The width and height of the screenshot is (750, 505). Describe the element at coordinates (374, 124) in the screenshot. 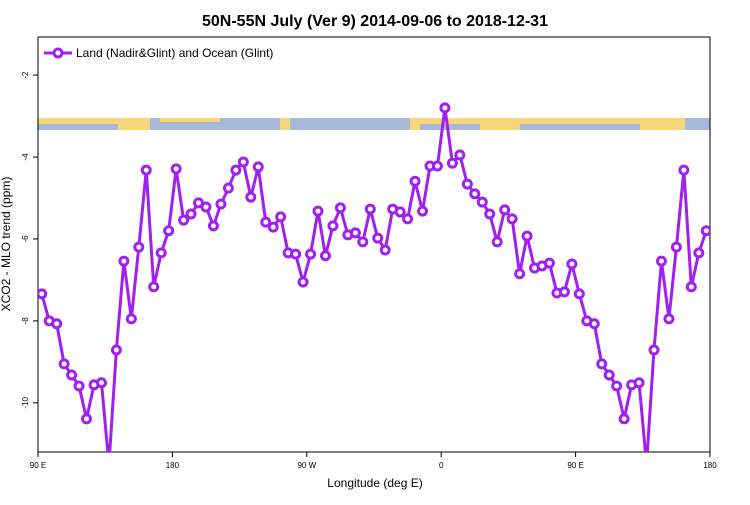

I see `land-ocean-band` at that location.